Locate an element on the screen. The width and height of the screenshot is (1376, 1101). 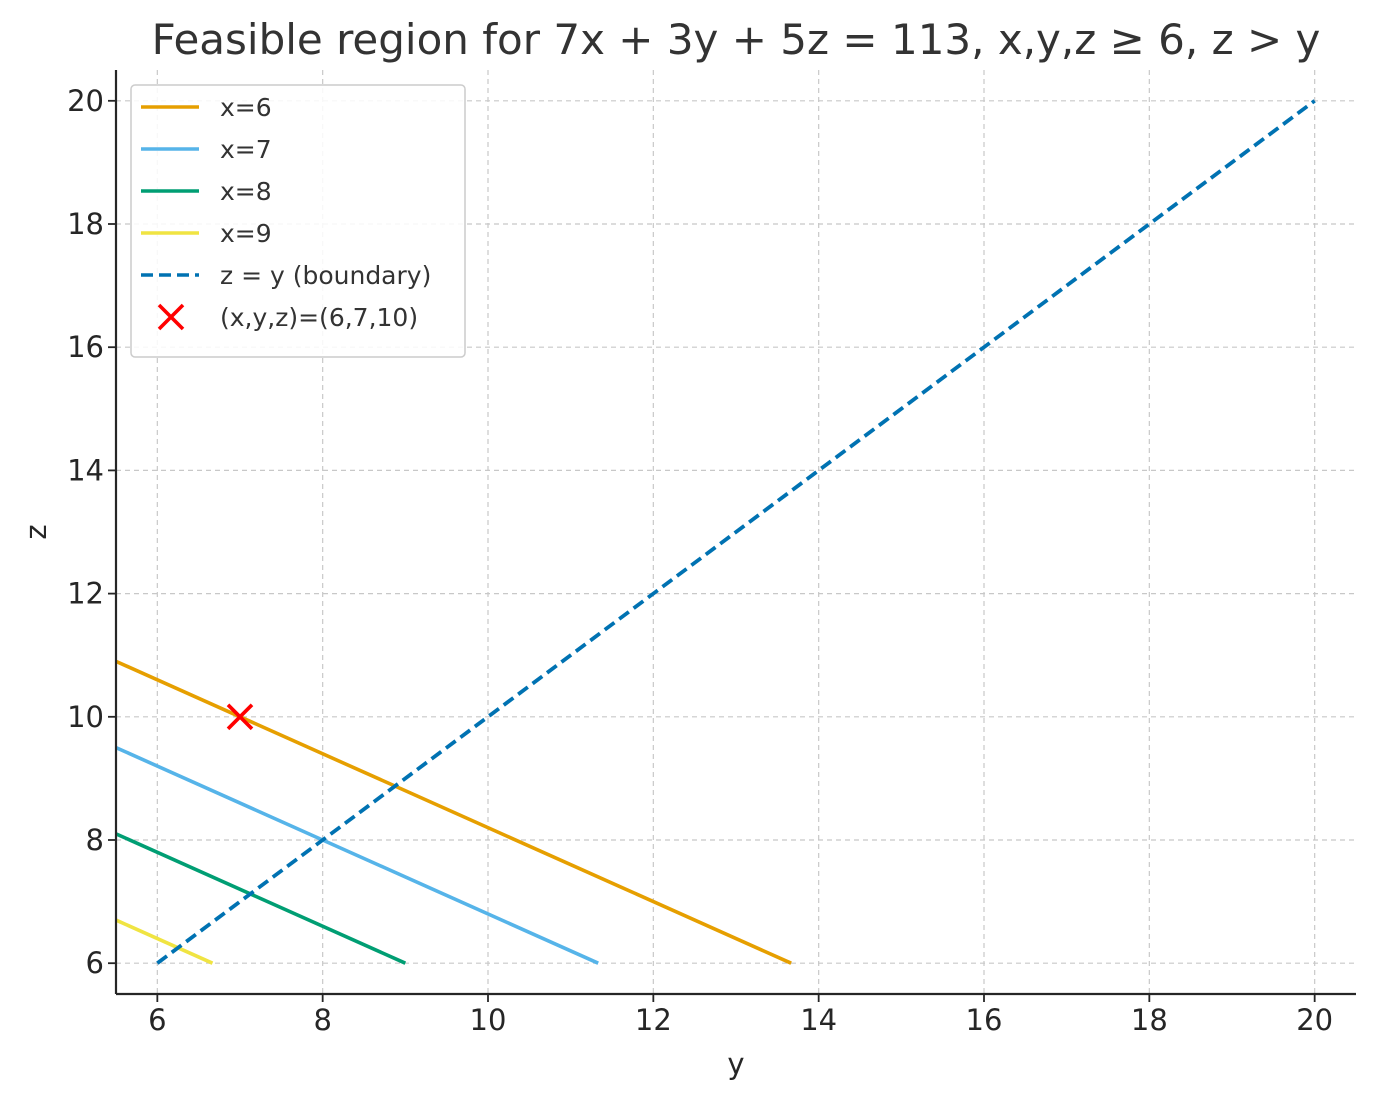
x-tick-label: 6 is located at coordinates (157, 1020).